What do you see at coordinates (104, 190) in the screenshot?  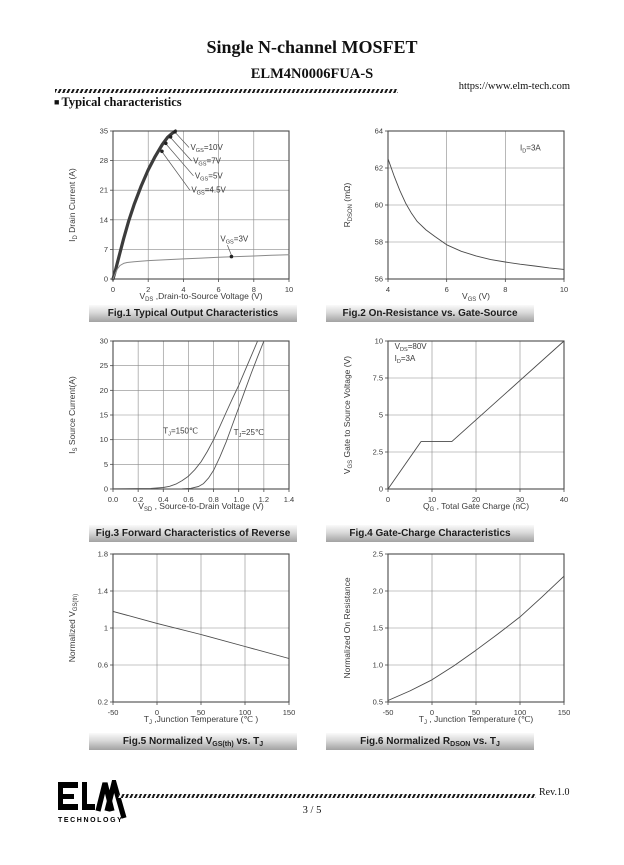 I see `svg-text: 21` at bounding box center [104, 190].